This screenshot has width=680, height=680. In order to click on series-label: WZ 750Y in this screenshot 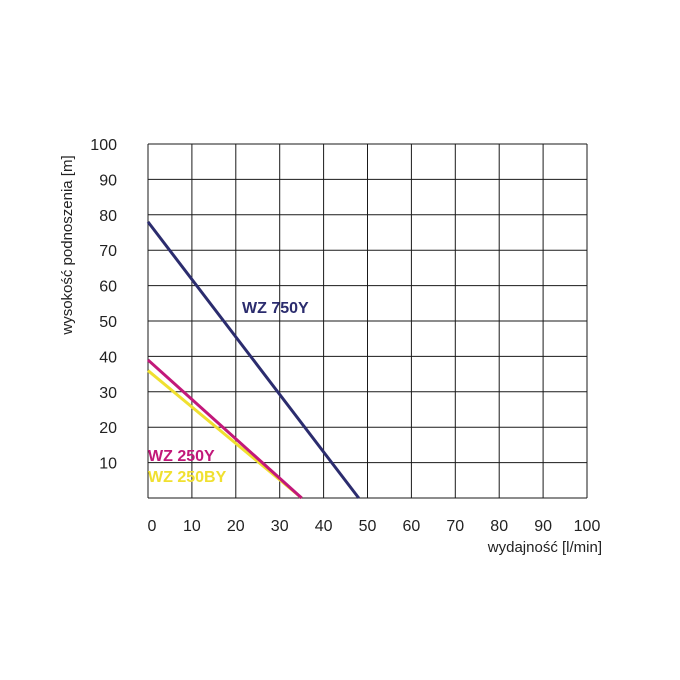, I will do `click(275, 308)`.